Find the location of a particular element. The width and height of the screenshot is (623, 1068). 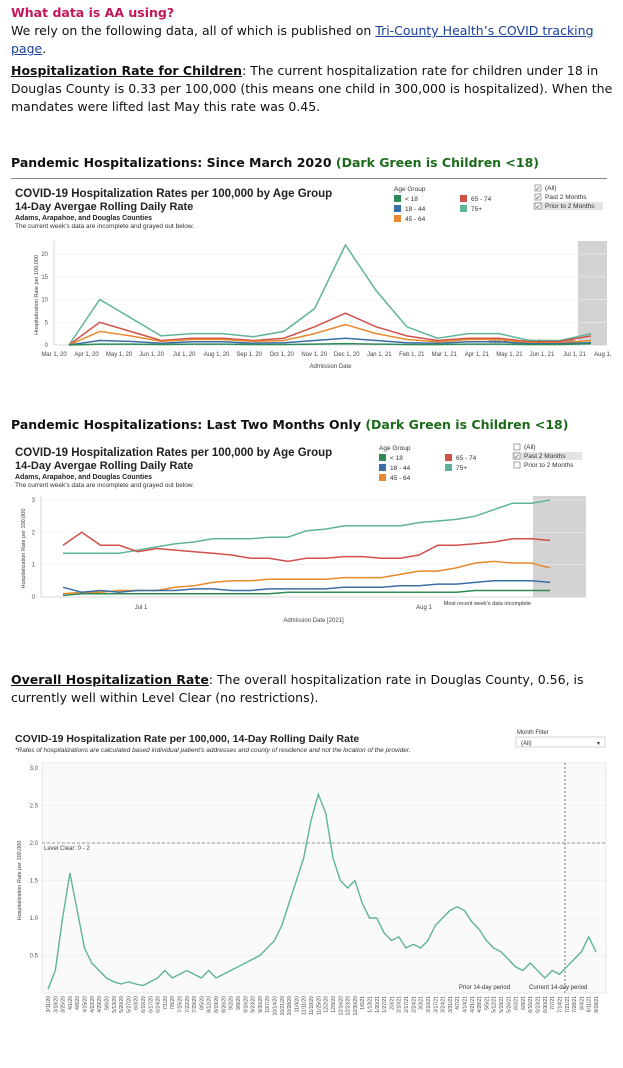

tracking-page-link: Tri-County Health’s COVID tracking page is located at coordinates (302, 39).